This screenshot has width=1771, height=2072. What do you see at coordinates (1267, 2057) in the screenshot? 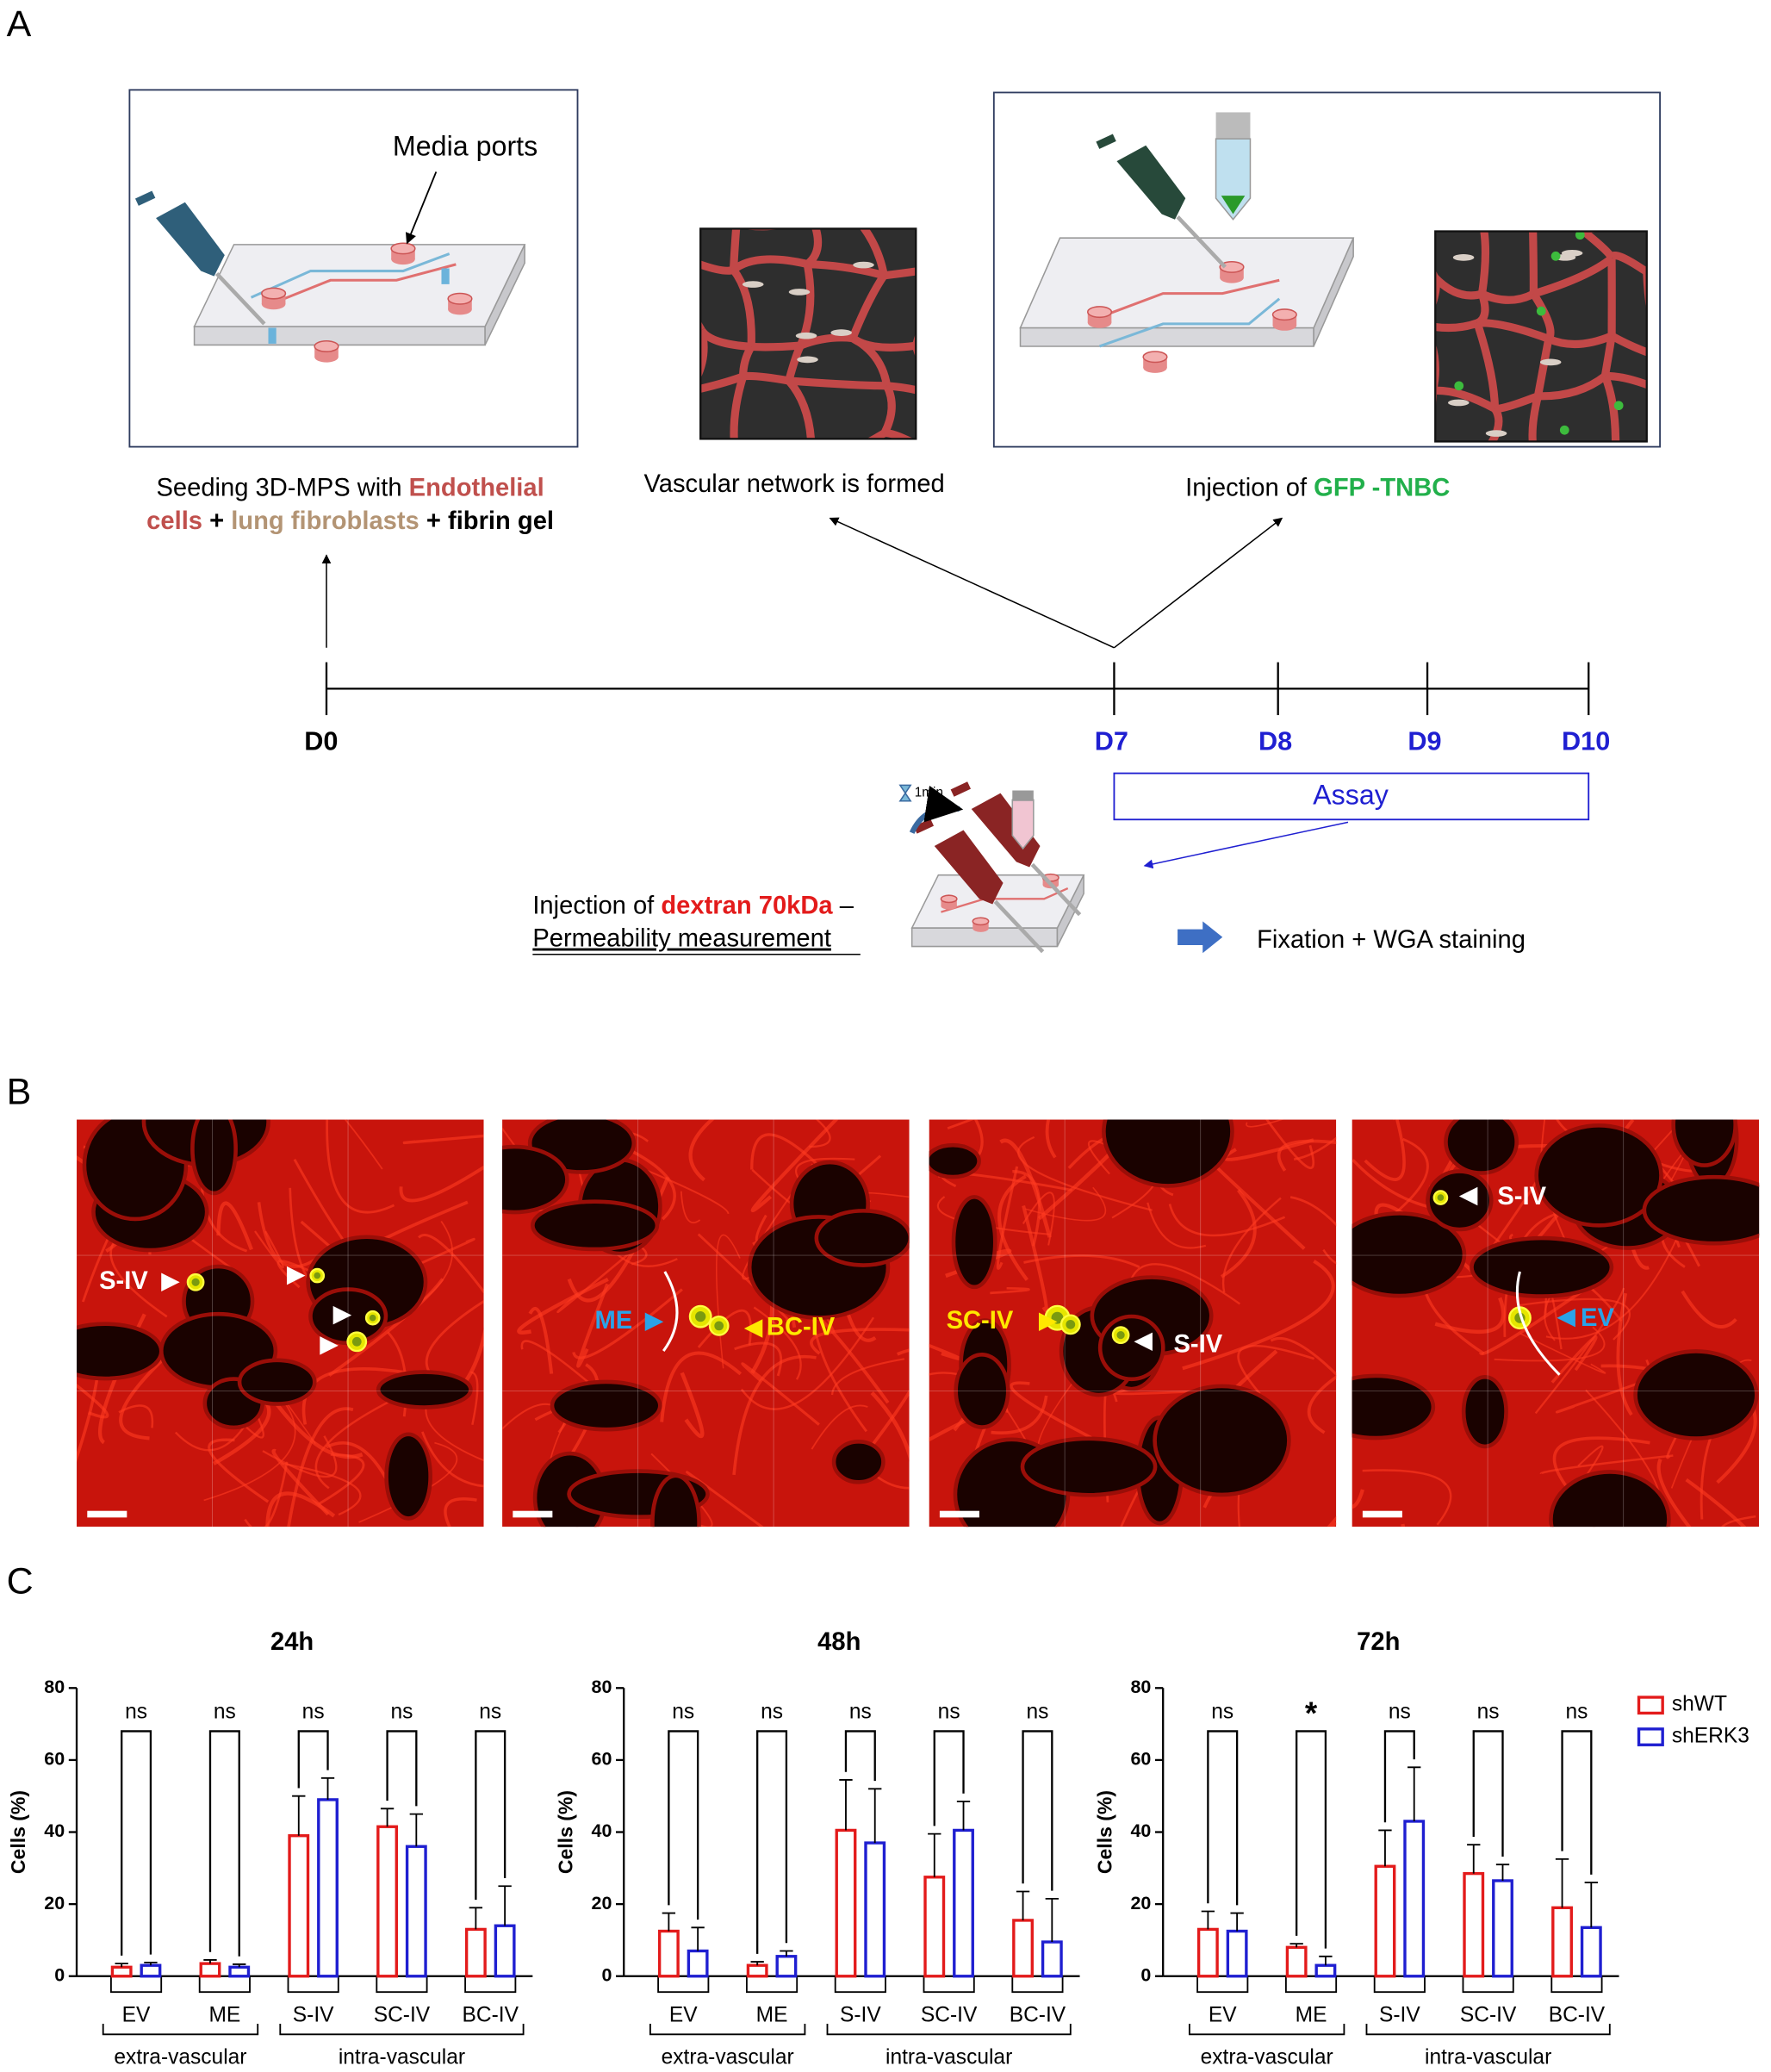
I see `group-label: extra-vascular` at bounding box center [1267, 2057].